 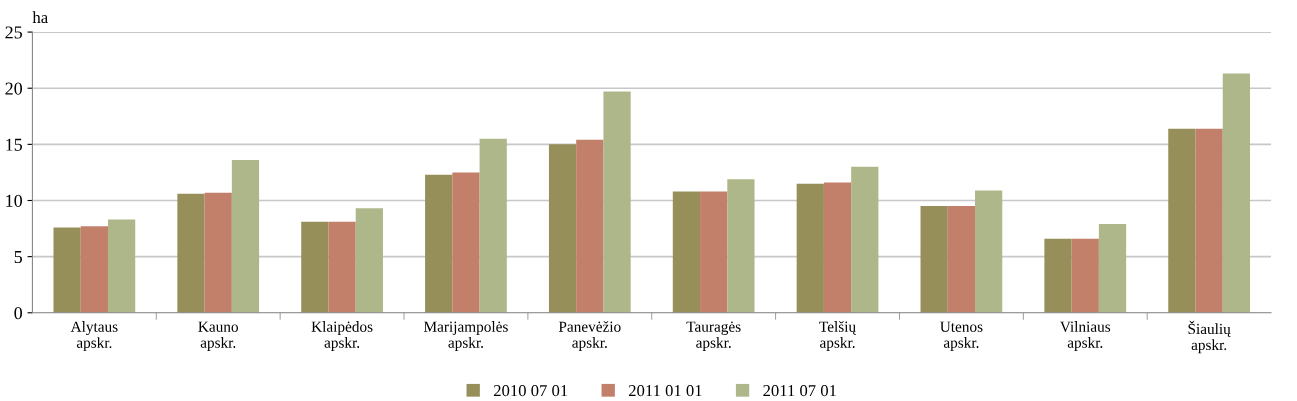 I want to click on y-tick-label: 0, so click(x=18, y=313).